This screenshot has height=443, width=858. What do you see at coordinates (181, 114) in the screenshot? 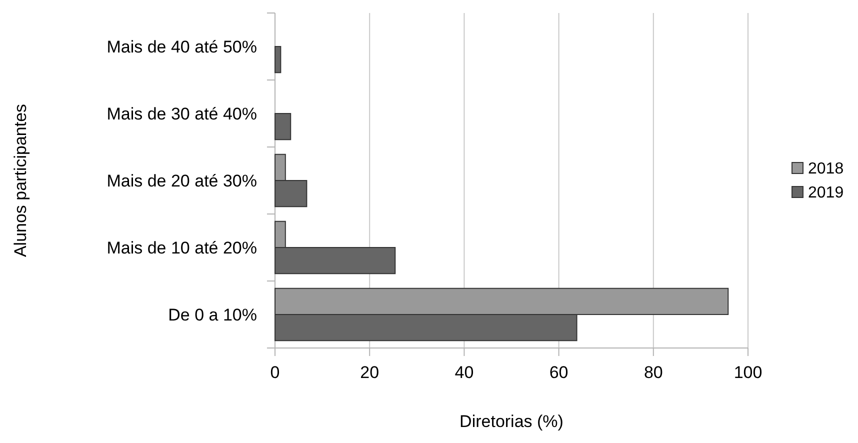
I see `y-tick-label: Mais de 30 até 40%` at bounding box center [181, 114].